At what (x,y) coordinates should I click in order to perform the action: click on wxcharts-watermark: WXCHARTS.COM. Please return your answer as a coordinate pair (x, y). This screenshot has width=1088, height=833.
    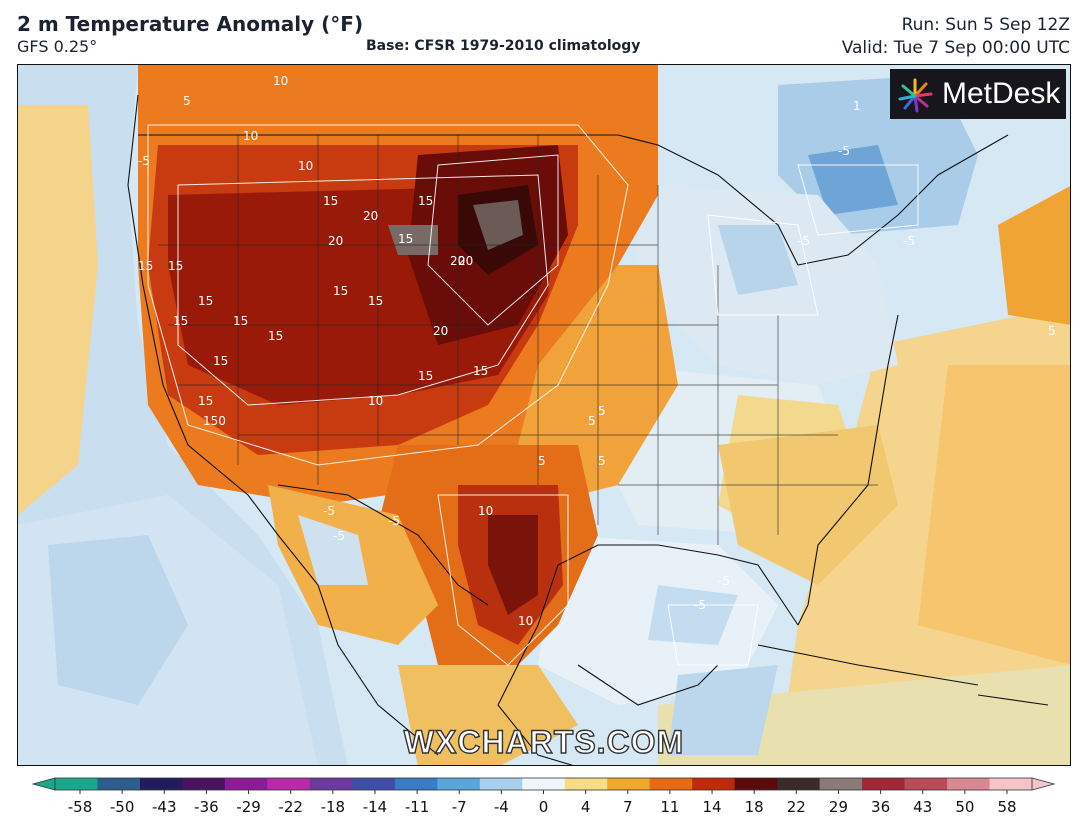
    Looking at the image, I should click on (544, 741).